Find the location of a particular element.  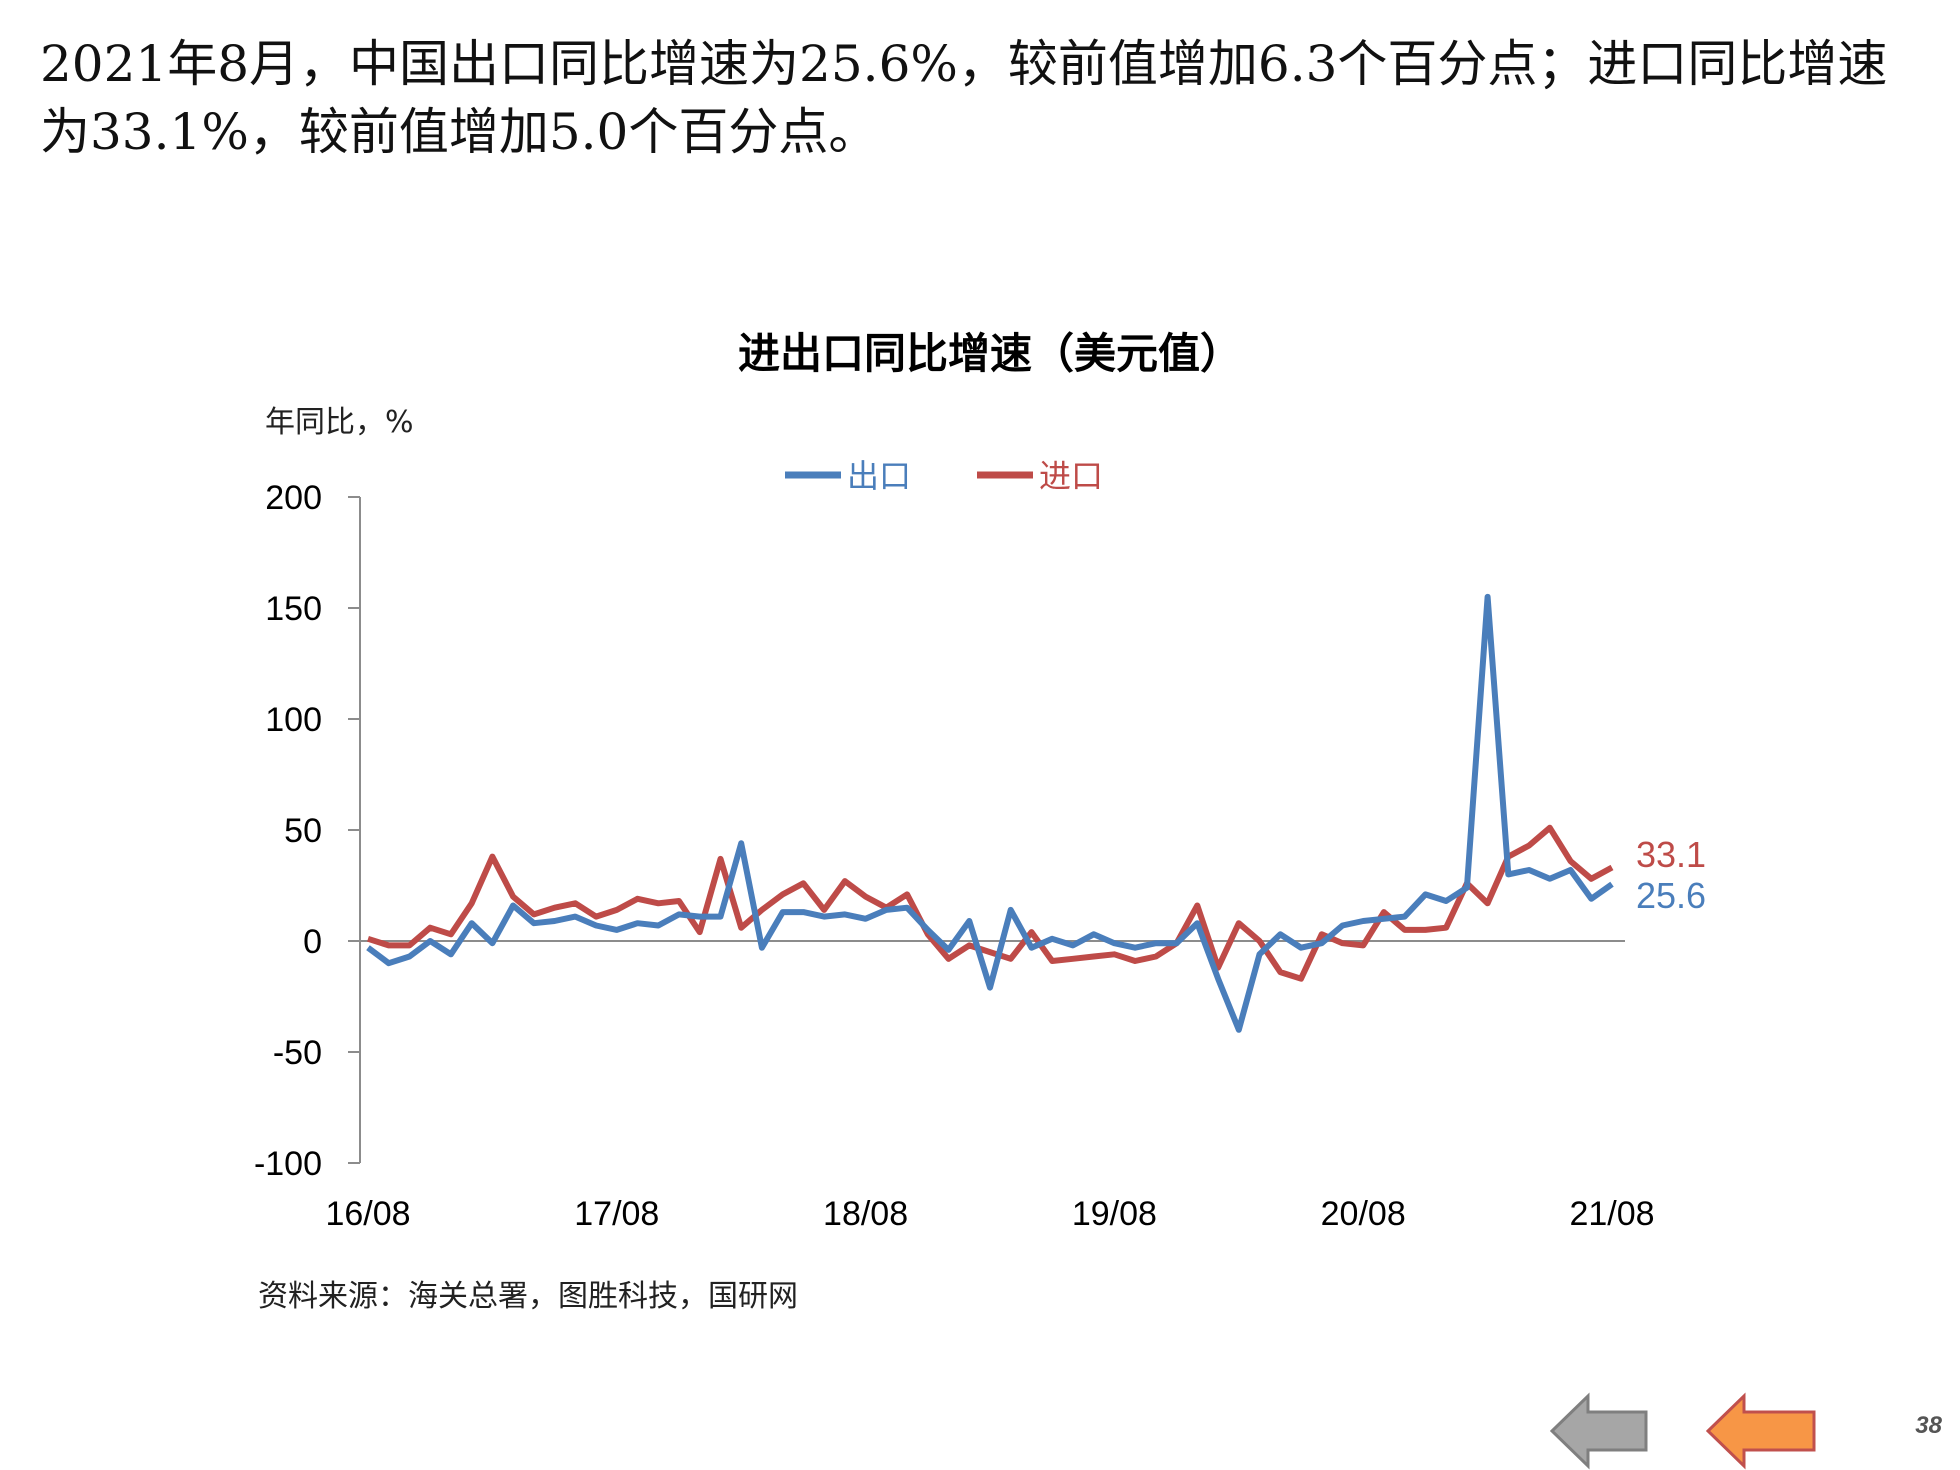

chart-legend: 出口 进口 is located at coordinates (944, 476).